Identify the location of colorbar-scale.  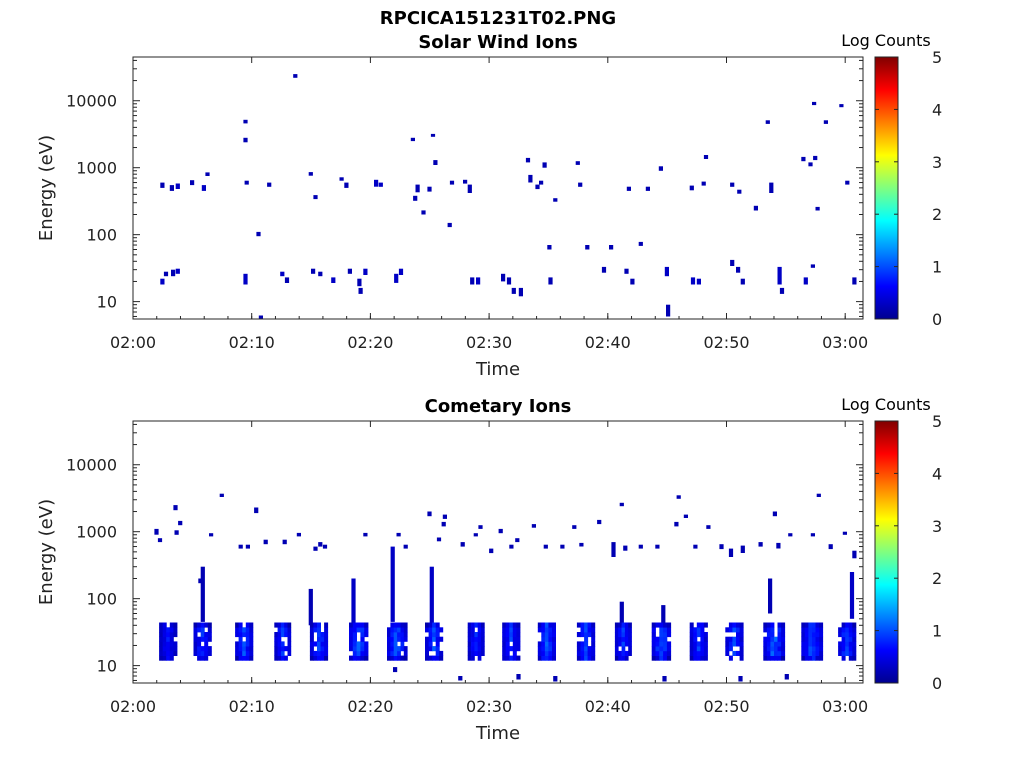
(886, 188).